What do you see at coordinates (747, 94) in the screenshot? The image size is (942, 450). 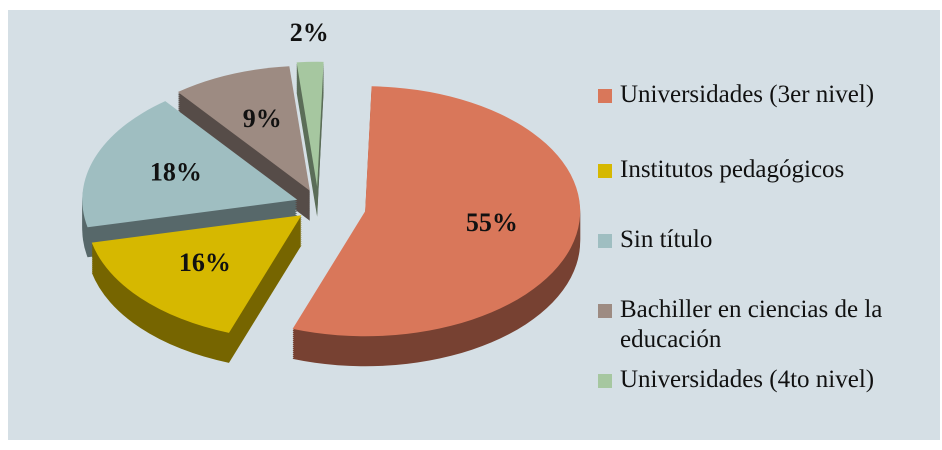 I see `legend-label: Universidades (3er nivel)` at bounding box center [747, 94].